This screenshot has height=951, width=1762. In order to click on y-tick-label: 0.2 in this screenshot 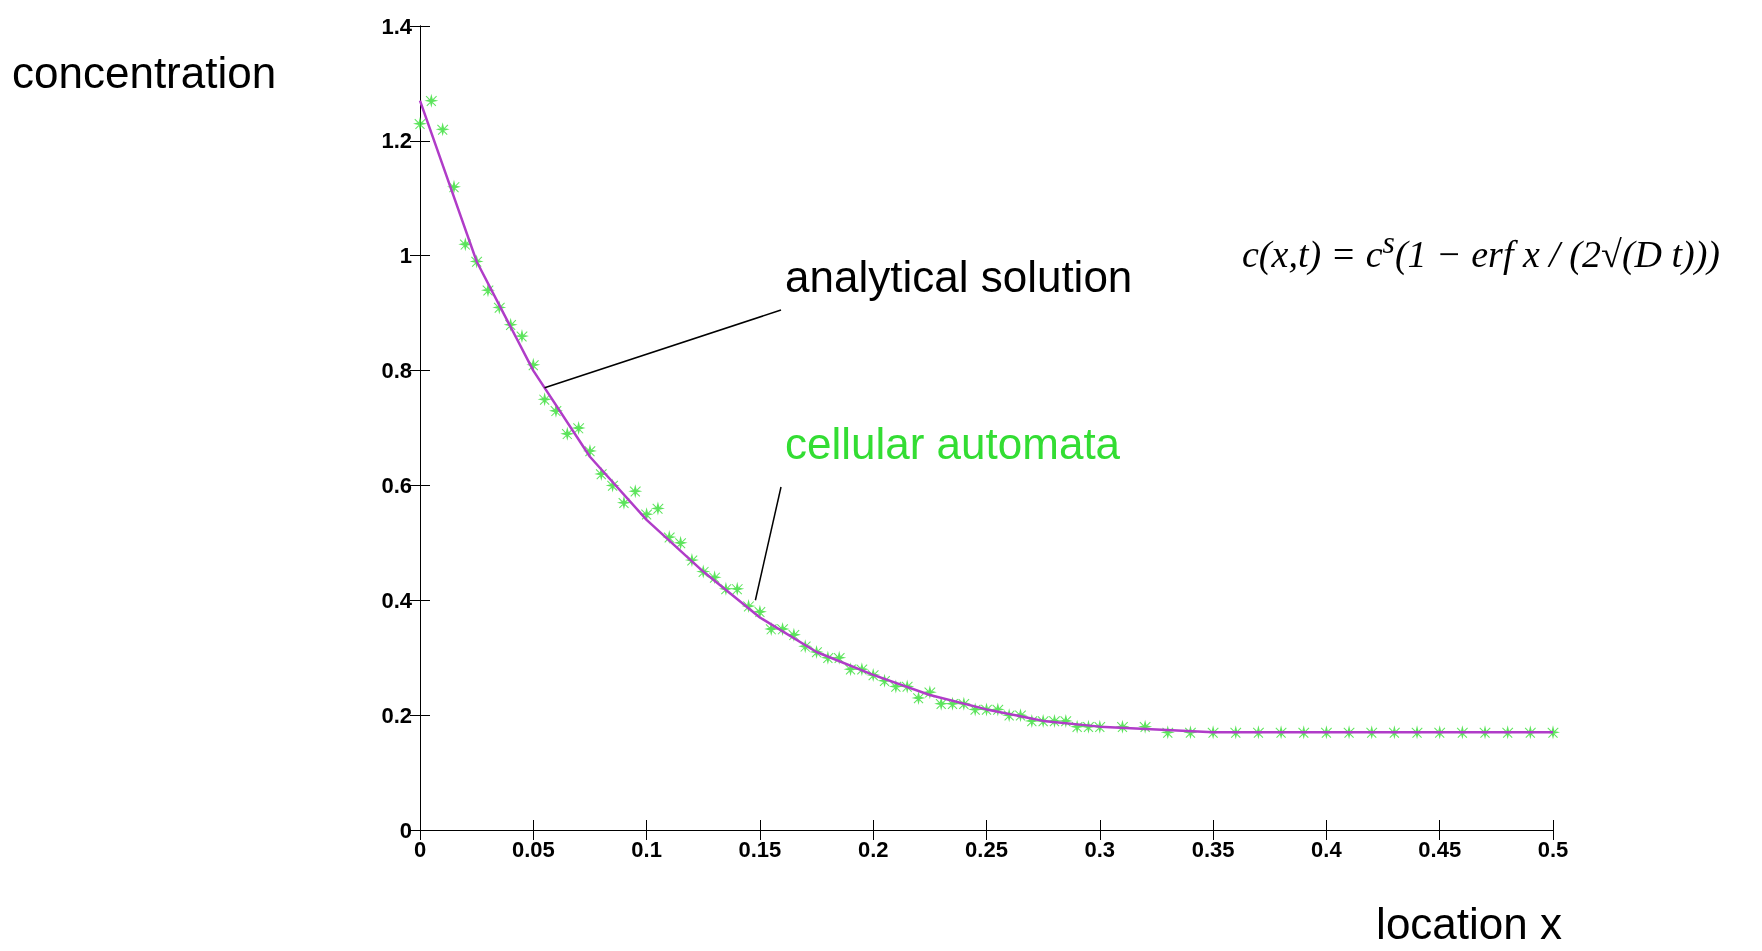, I will do `click(396, 715)`.